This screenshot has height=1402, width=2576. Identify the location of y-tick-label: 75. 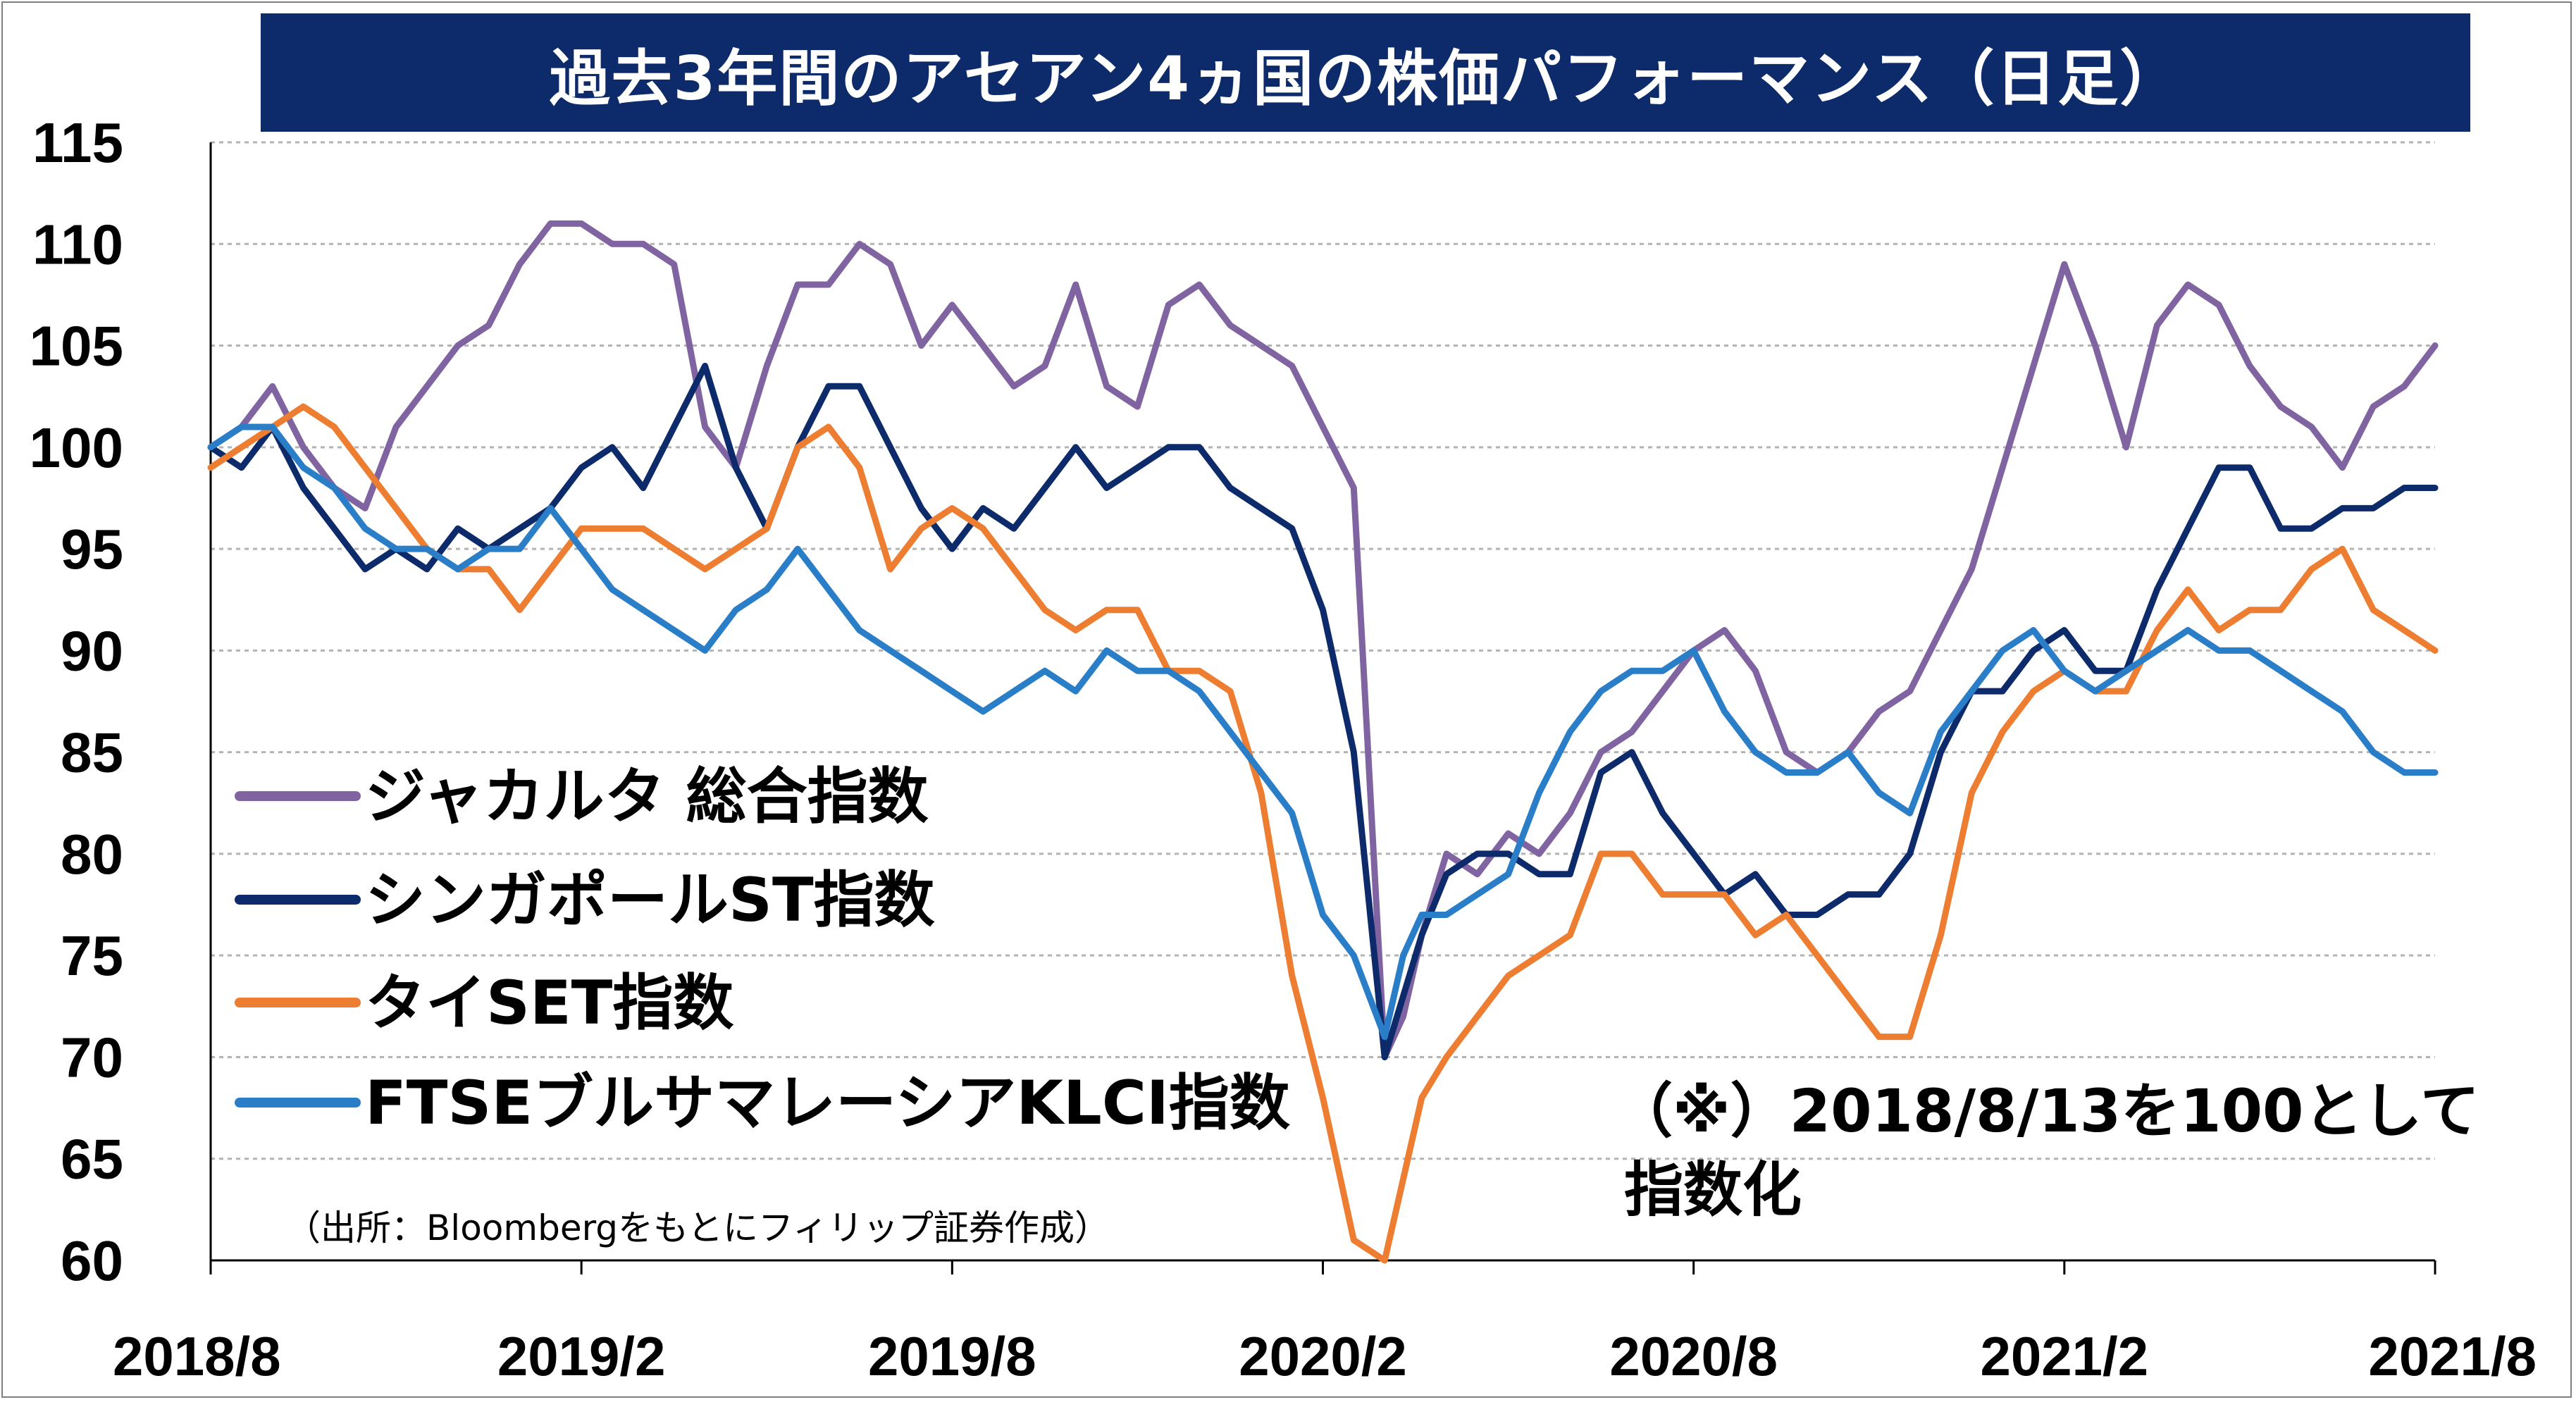
(92, 955).